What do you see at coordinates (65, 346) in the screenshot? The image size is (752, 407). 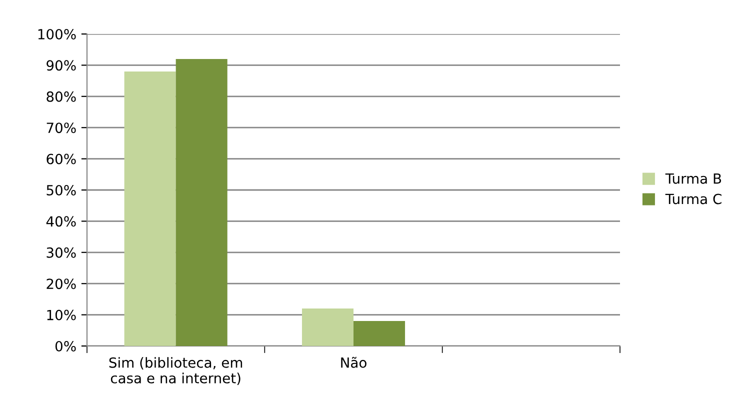 I see `y-tick-label: 0%` at bounding box center [65, 346].